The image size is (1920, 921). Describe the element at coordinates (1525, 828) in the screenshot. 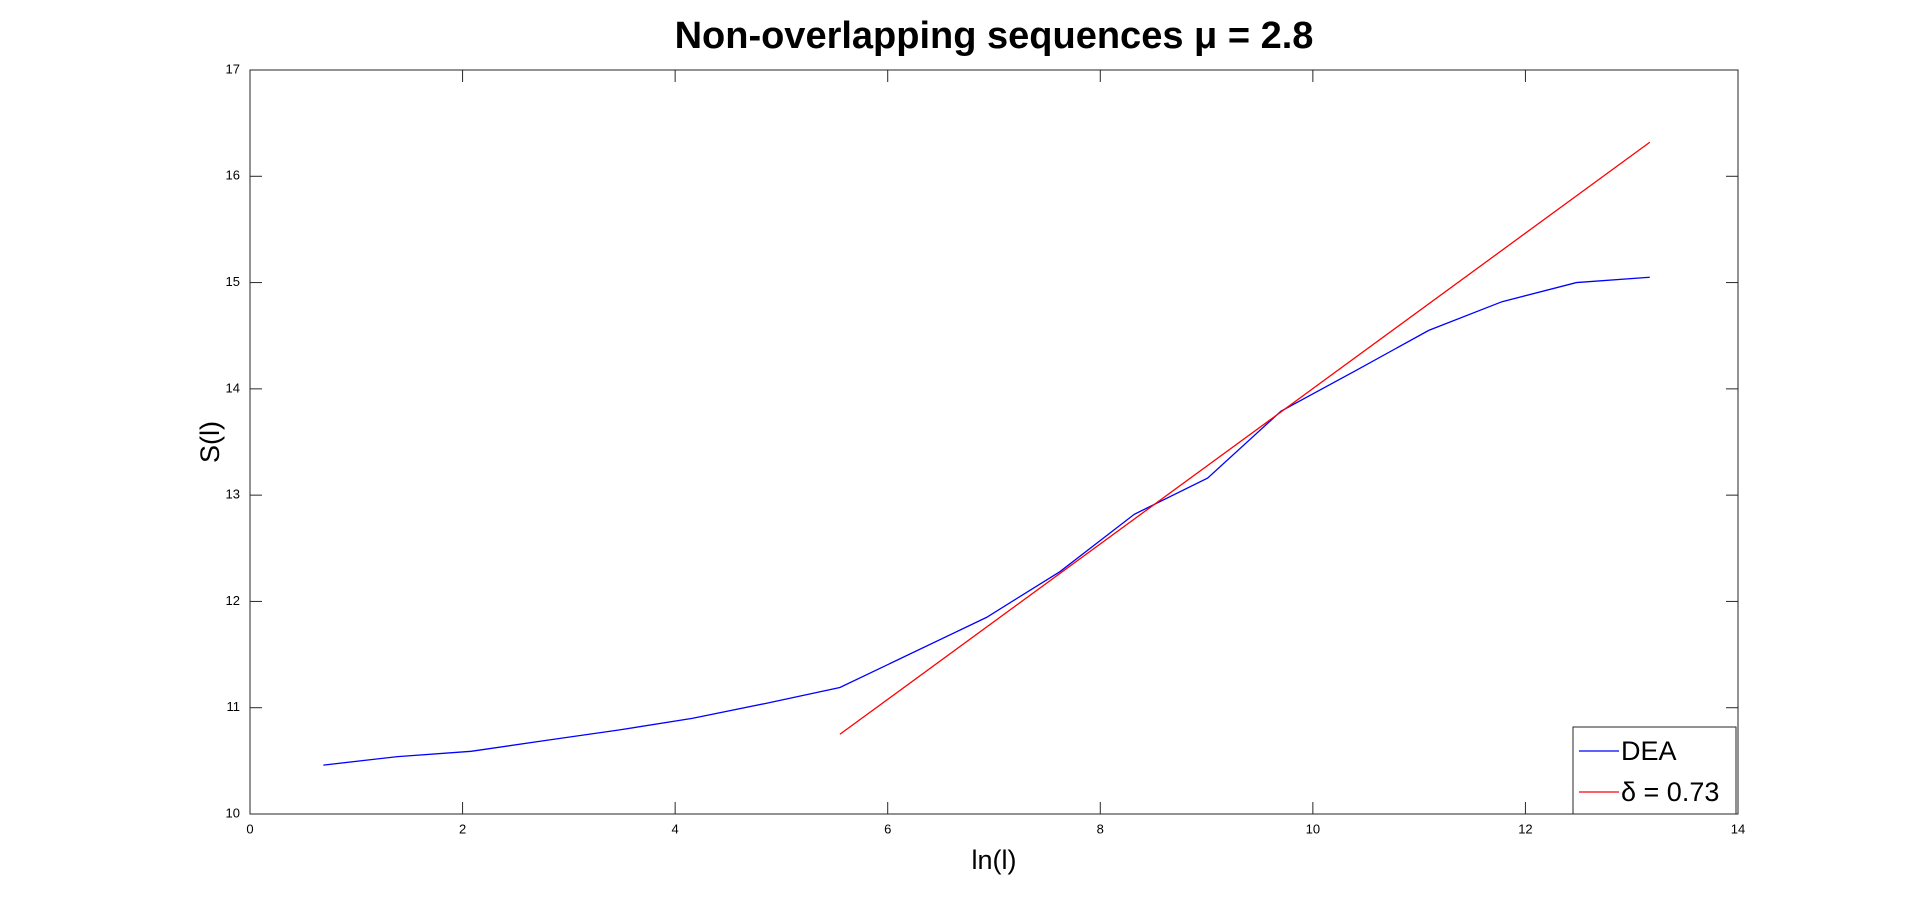

I see `x-tick-label: 12` at that location.